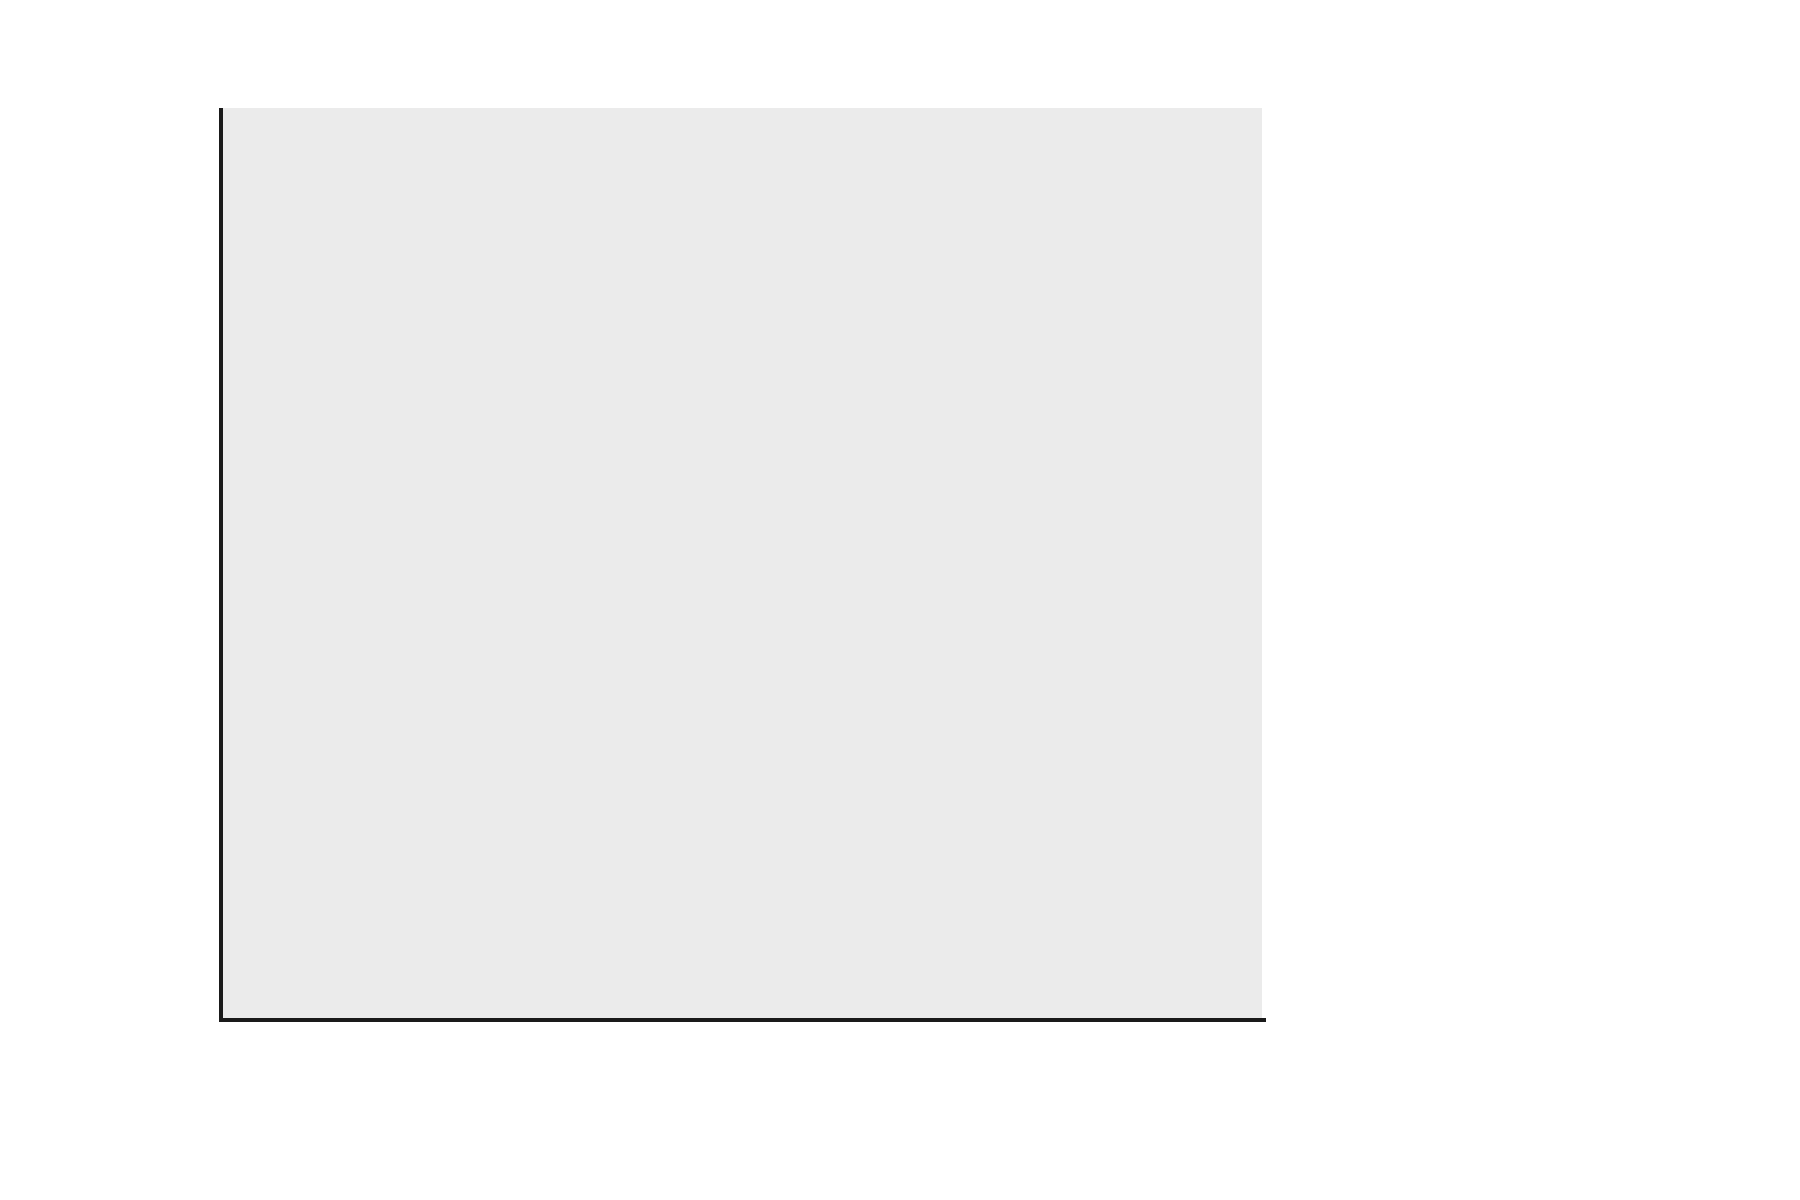 The height and width of the screenshot is (1200, 1800). Describe the element at coordinates (742, 1020) in the screenshot. I see `x-axis-line` at that location.